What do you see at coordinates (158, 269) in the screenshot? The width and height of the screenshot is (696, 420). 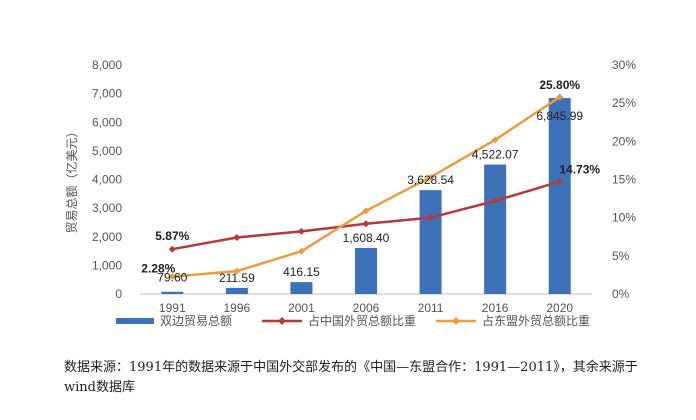 I see `asean-share-label: 2.28%` at bounding box center [158, 269].